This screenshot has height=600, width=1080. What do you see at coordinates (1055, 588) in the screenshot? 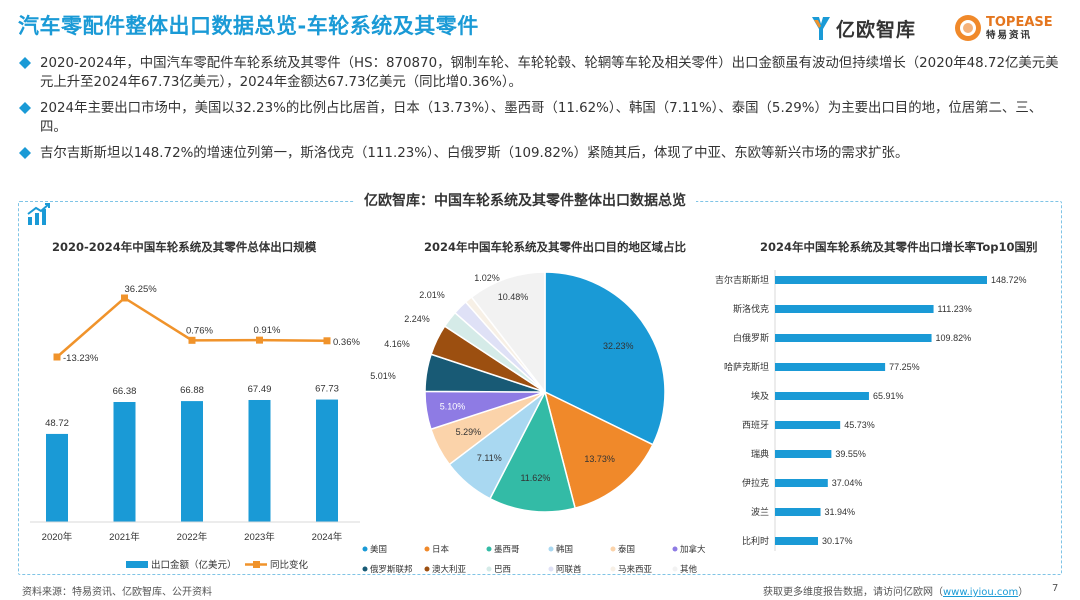
I see `page-number: 7` at bounding box center [1055, 588].